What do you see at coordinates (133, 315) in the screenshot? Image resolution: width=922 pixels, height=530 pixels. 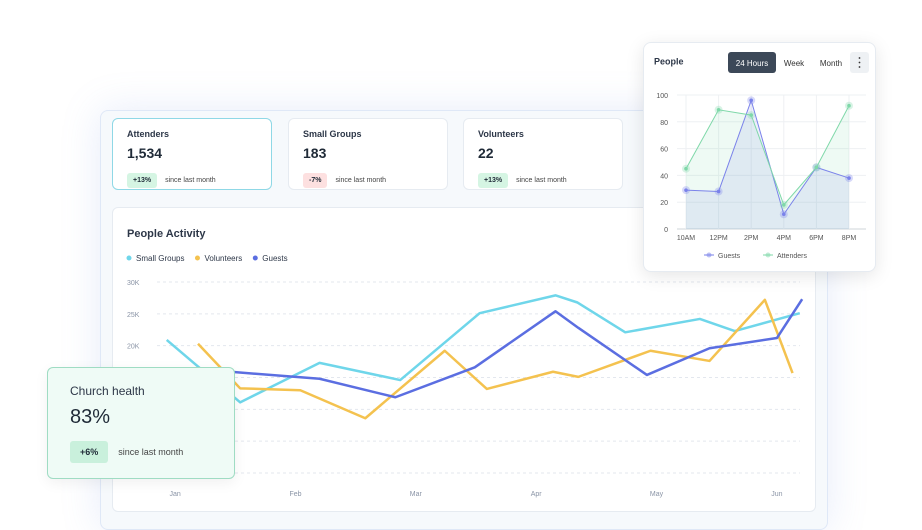 I see `y-tick-label: 25K` at bounding box center [133, 315].